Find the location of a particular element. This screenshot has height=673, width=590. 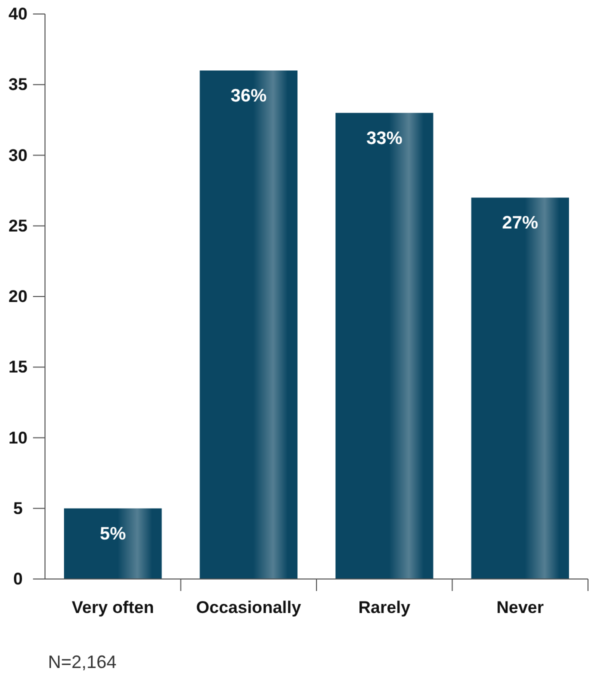

x-tick-label: Never is located at coordinates (520, 607).